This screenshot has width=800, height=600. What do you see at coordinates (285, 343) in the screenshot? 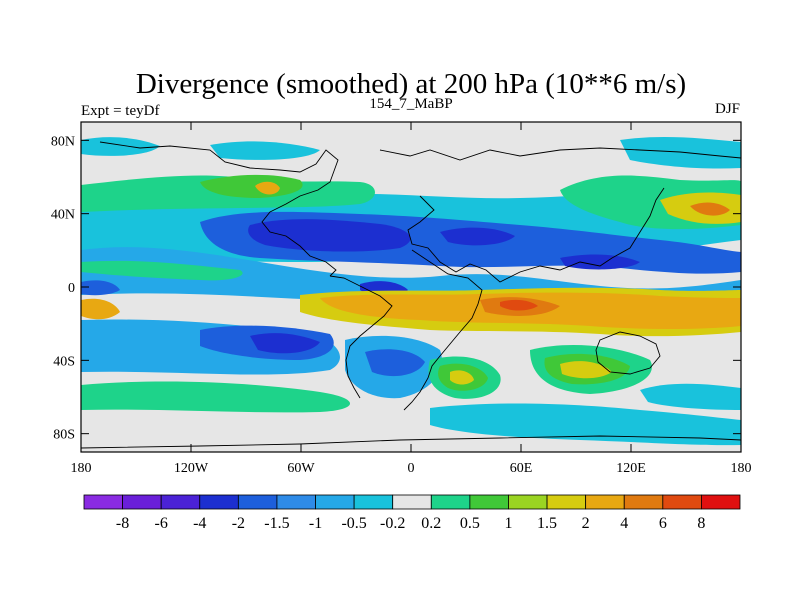
I see `contour-spot-darkblue-south` at bounding box center [285, 343].